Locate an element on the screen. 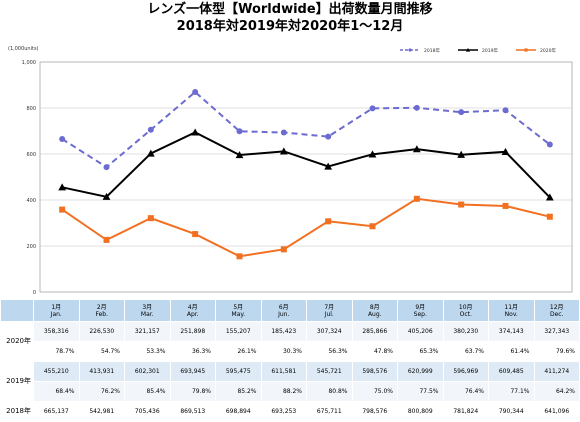 The width and height of the screenshot is (580, 422). value-cell: 598,576 is located at coordinates (374, 371).